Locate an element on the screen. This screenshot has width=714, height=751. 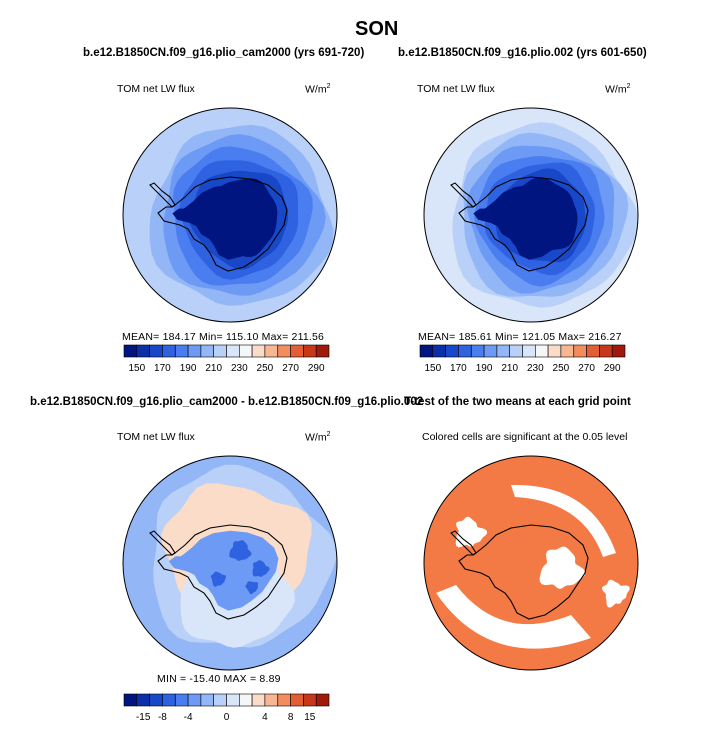
colorbar-1-tick-label-7: 270 is located at coordinates (290, 368).